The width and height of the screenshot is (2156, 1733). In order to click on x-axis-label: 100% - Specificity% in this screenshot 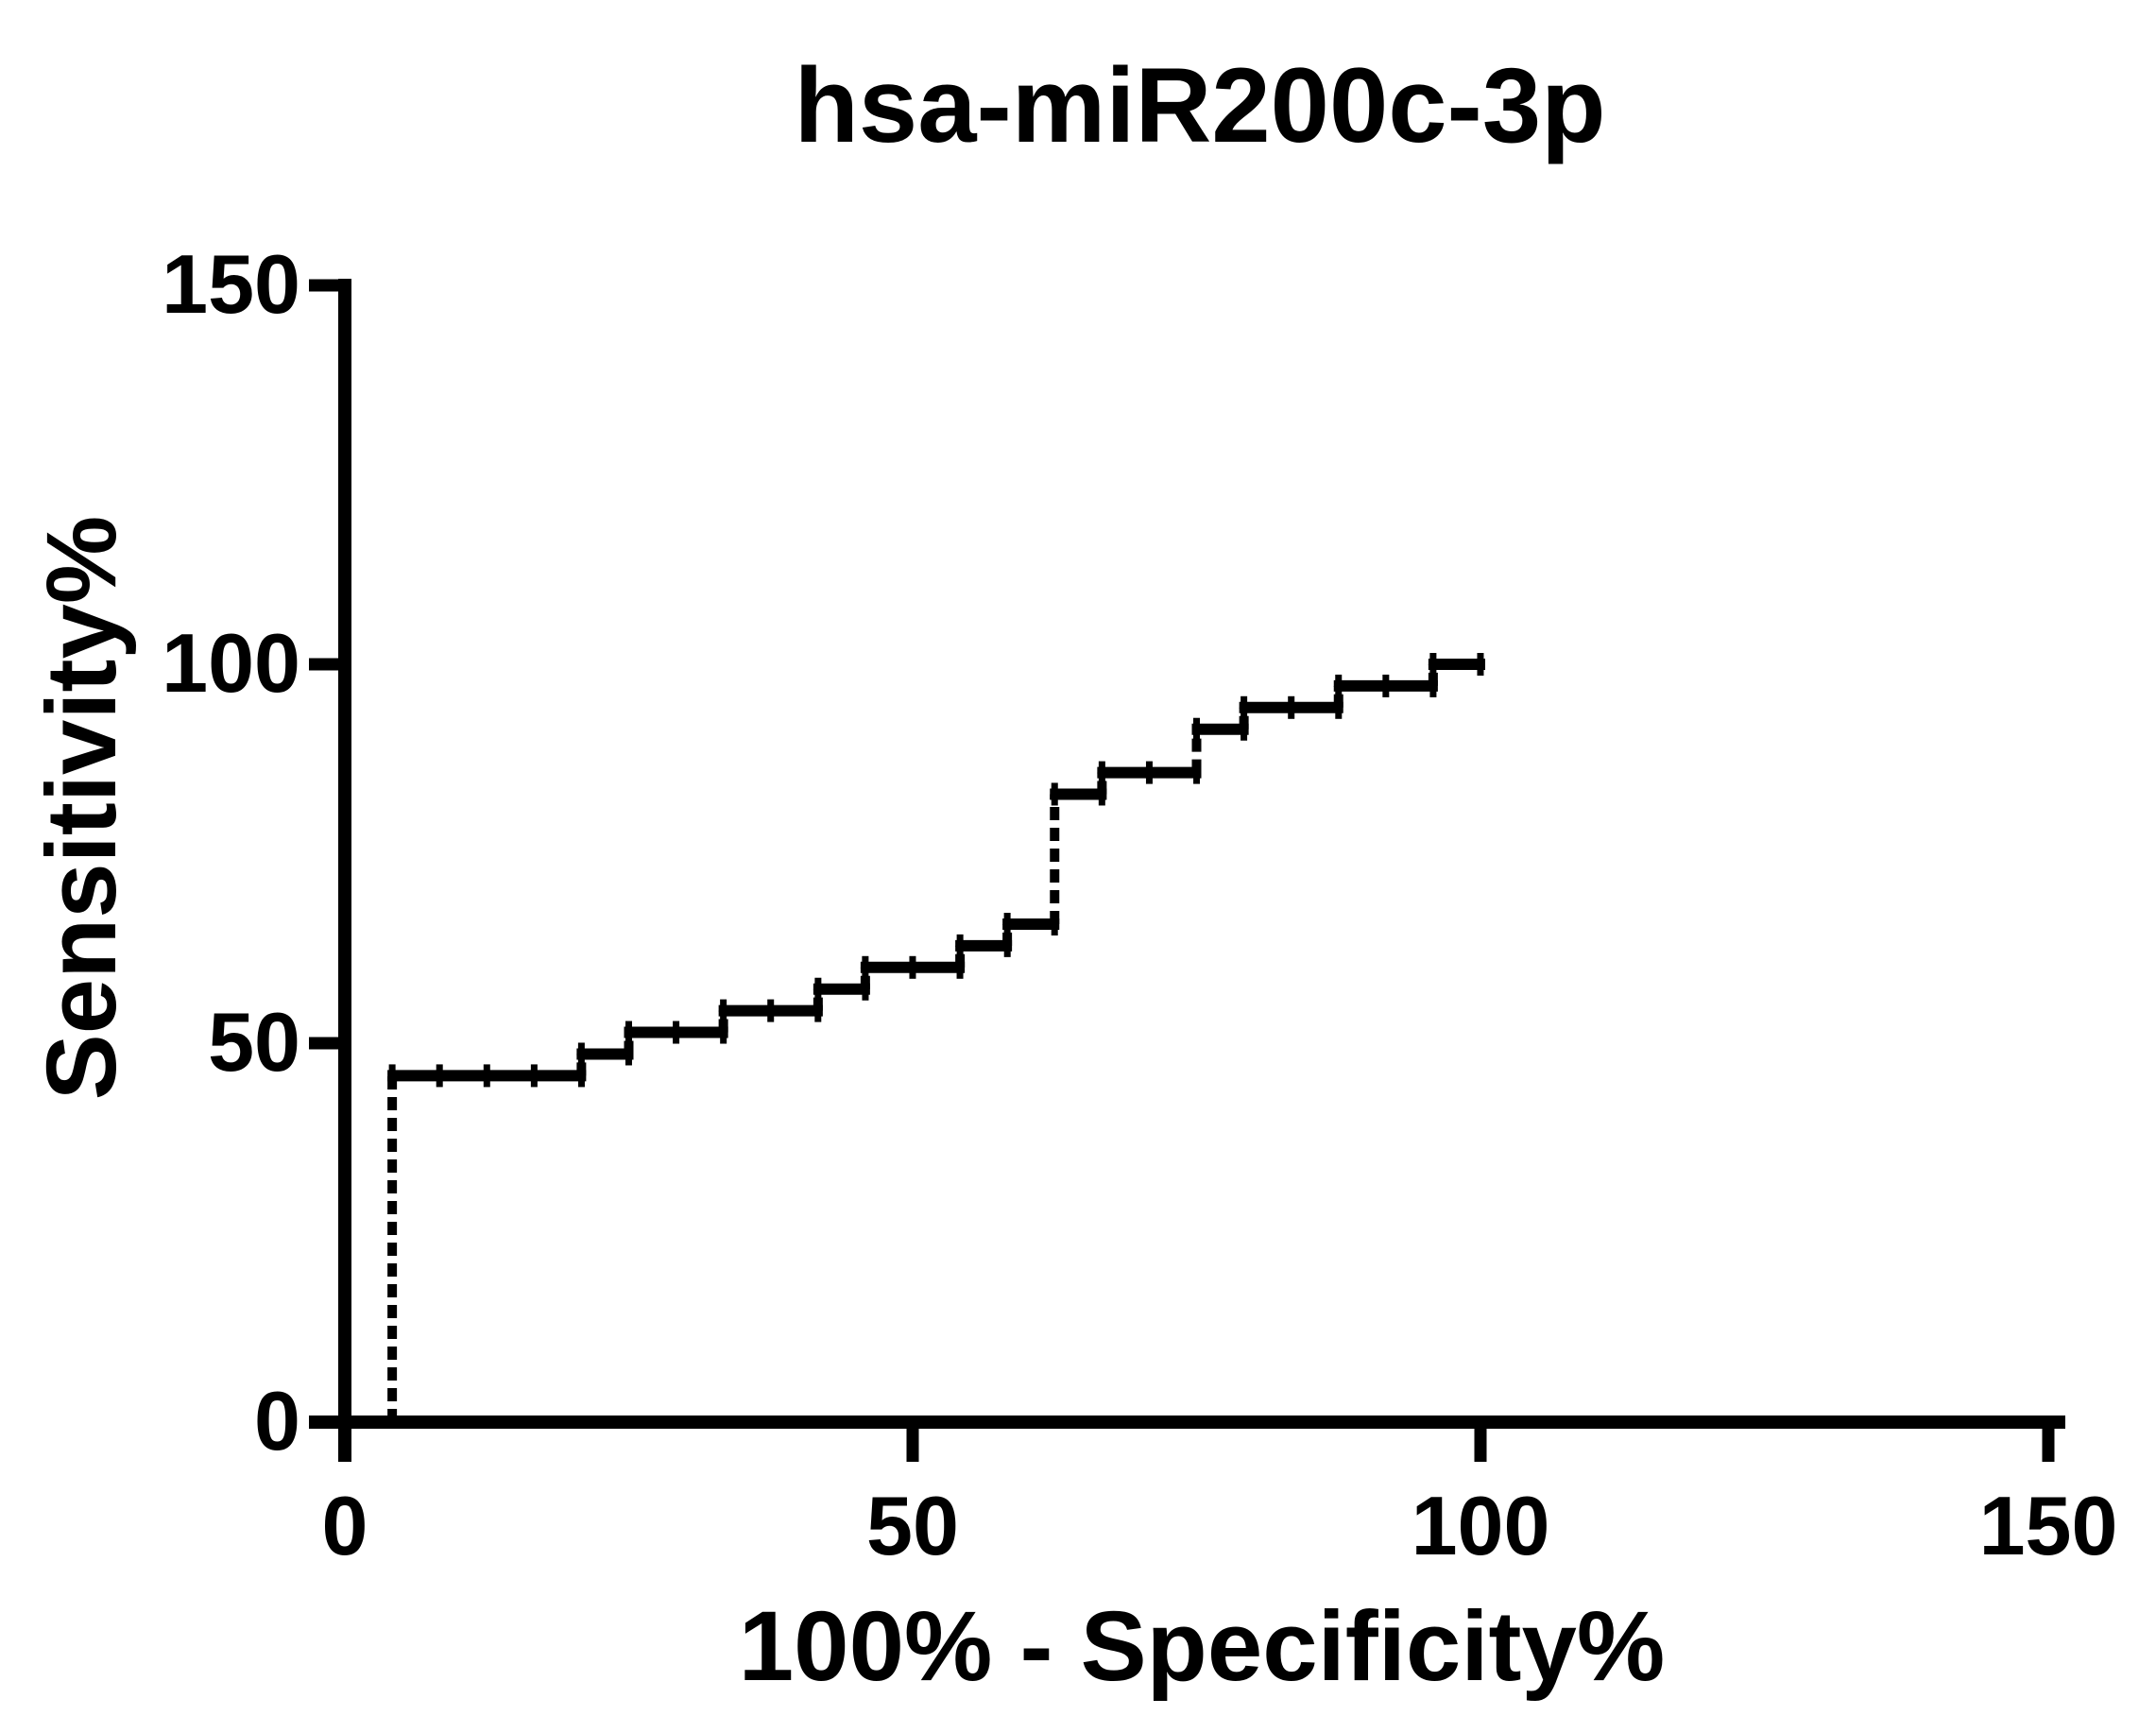, I will do `click(1202, 1646)`.